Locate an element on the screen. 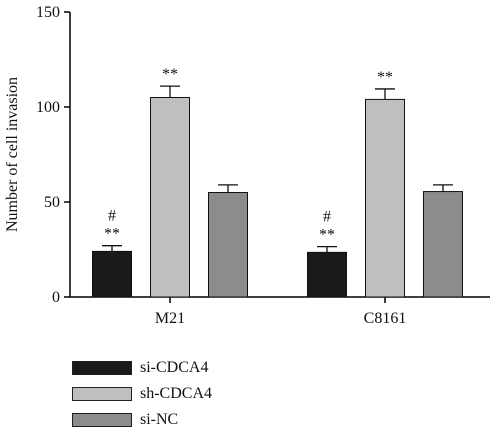 This screenshot has height=433, width=500. legend-swatch-si-cdca4 is located at coordinates (102, 368).